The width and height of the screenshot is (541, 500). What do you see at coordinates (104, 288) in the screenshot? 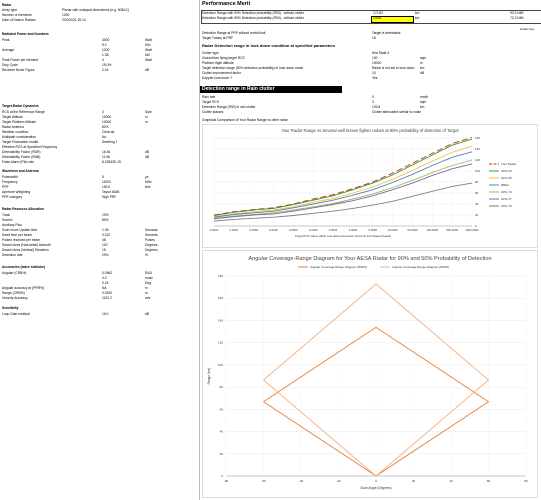
I see `row-value: NA` at bounding box center [104, 288].